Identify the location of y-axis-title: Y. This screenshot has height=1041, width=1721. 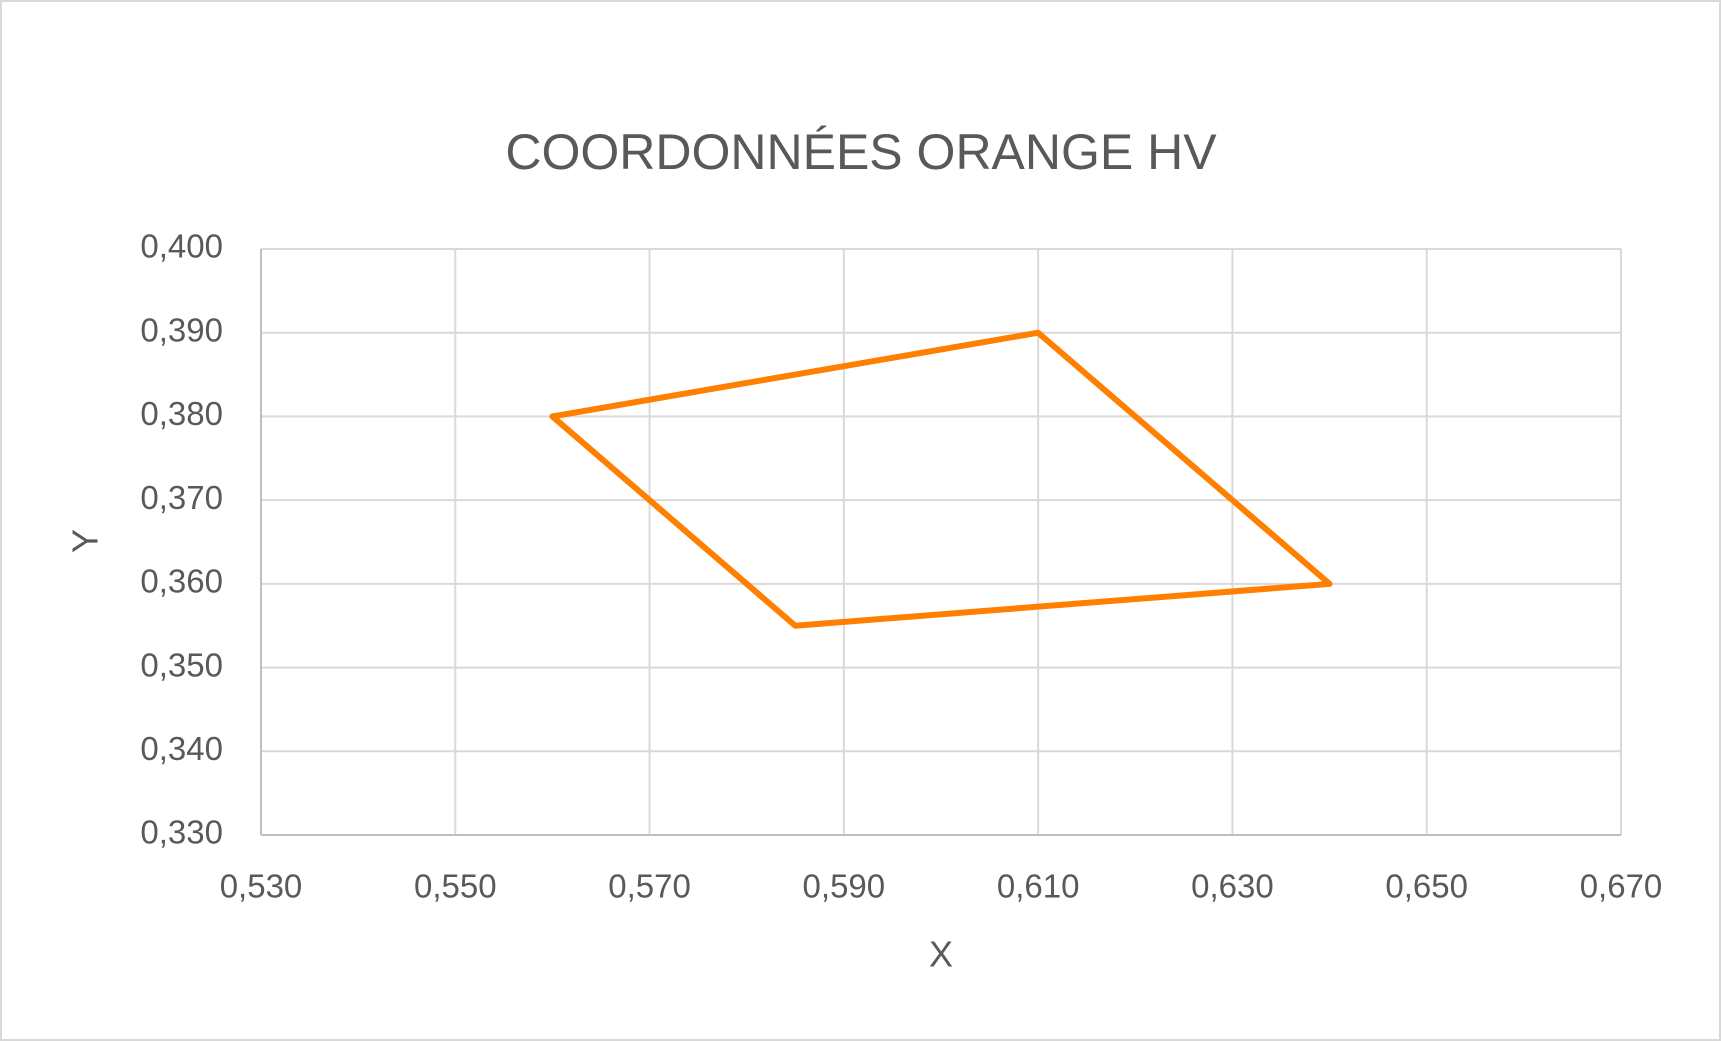
(85, 541).